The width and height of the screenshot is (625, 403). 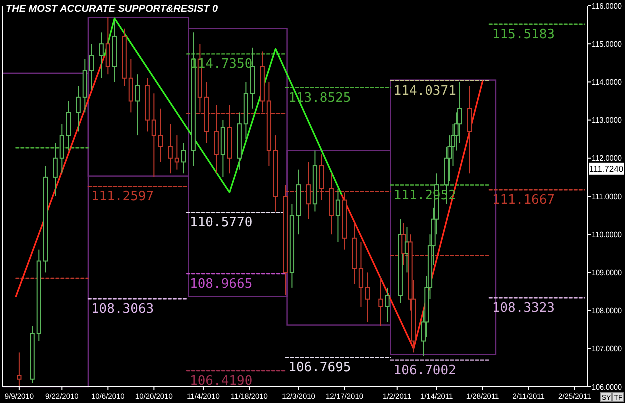 I want to click on annotation: 111.7240, so click(x=606, y=169).